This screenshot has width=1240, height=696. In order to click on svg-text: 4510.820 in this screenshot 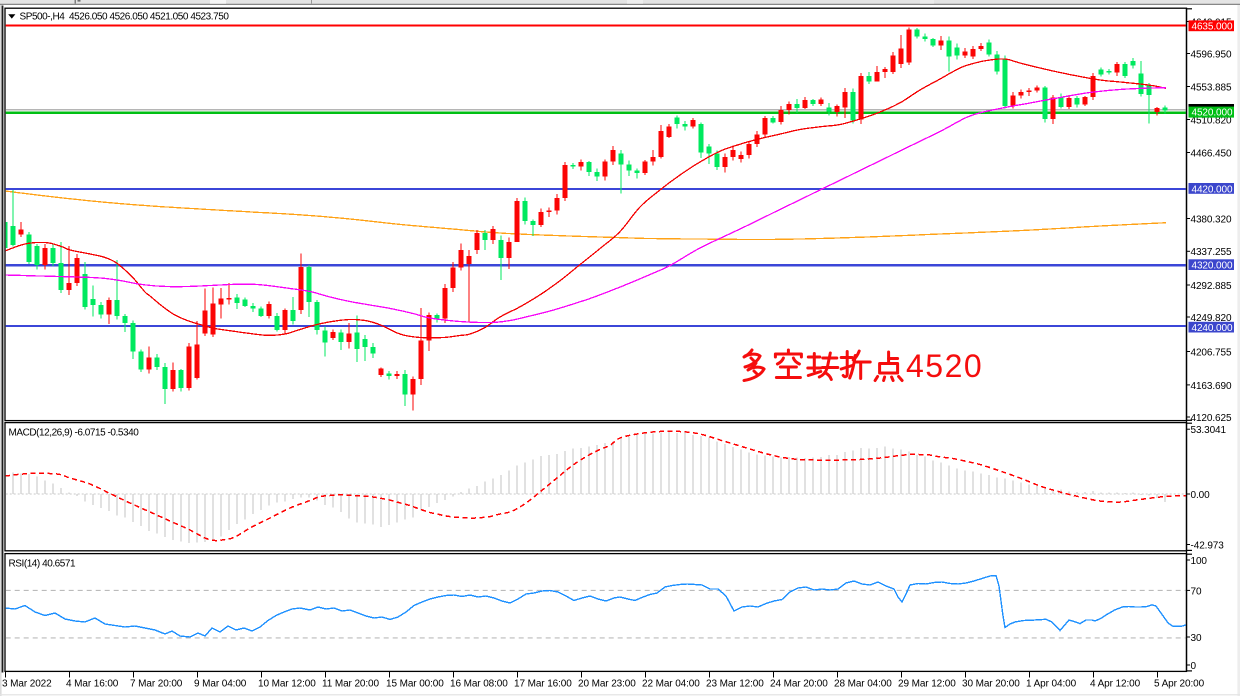, I will do `click(1211, 120)`.